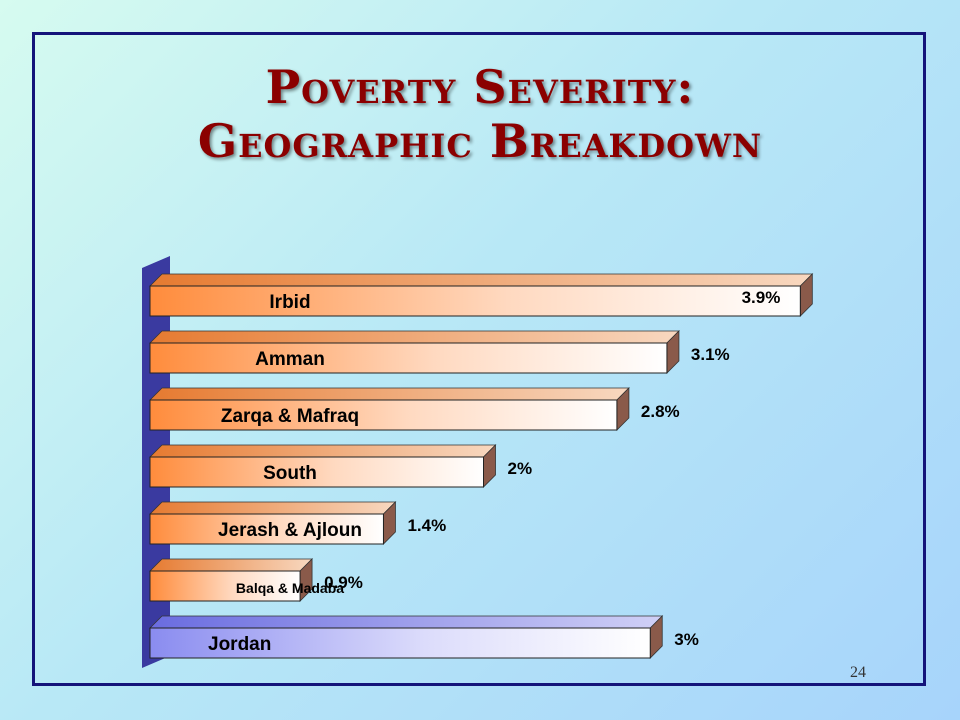 This screenshot has height=720, width=960. What do you see at coordinates (520, 468) in the screenshot?
I see `value-label-south: 2%` at bounding box center [520, 468].